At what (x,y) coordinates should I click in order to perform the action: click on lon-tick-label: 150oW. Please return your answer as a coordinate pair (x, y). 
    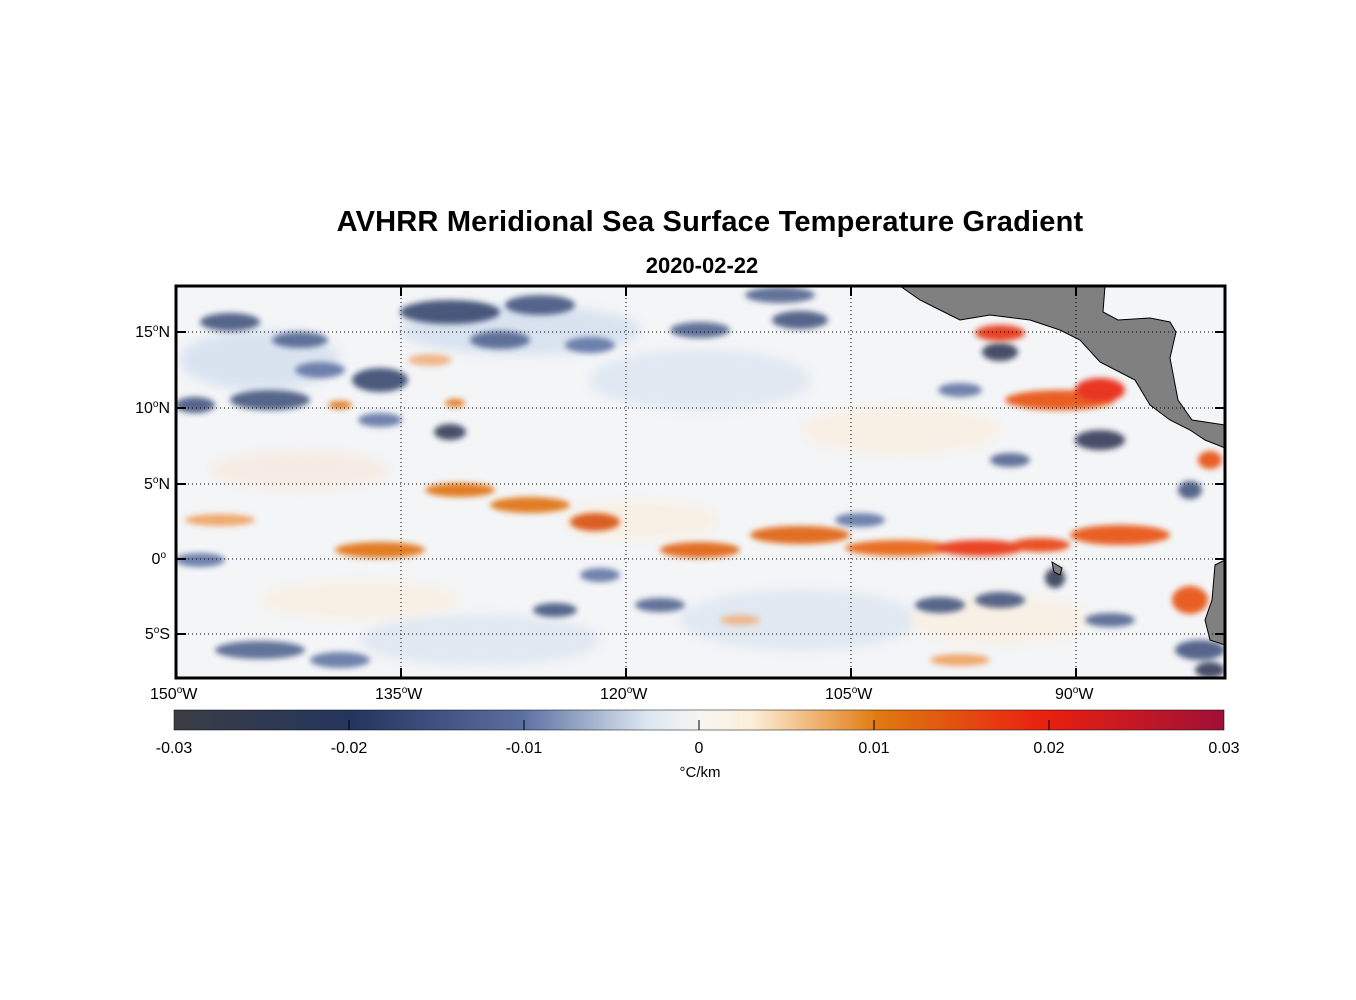
    Looking at the image, I should click on (174, 694).